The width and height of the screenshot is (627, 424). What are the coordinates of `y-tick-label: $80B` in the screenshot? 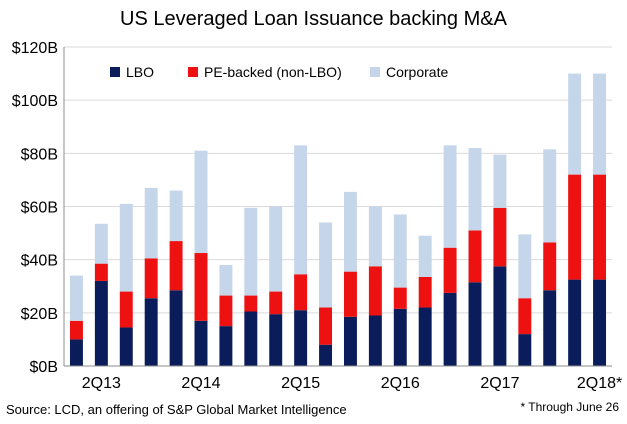 It's located at (39, 154).